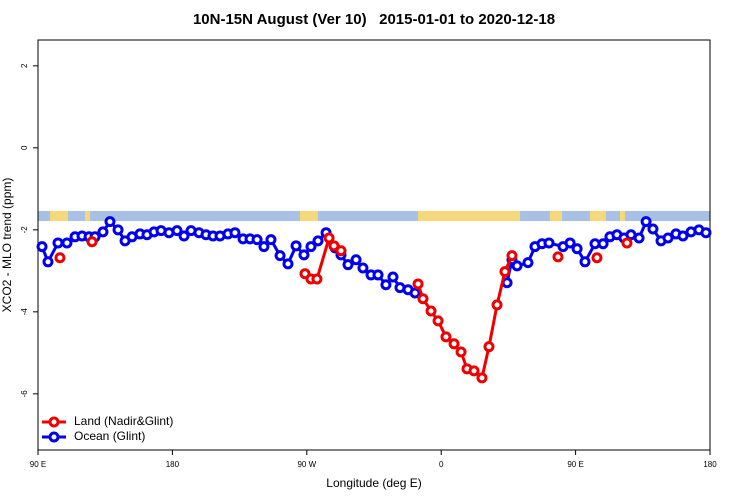  What do you see at coordinates (373, 483) in the screenshot?
I see `x-axis-label: Longitude (deg E)` at bounding box center [373, 483].